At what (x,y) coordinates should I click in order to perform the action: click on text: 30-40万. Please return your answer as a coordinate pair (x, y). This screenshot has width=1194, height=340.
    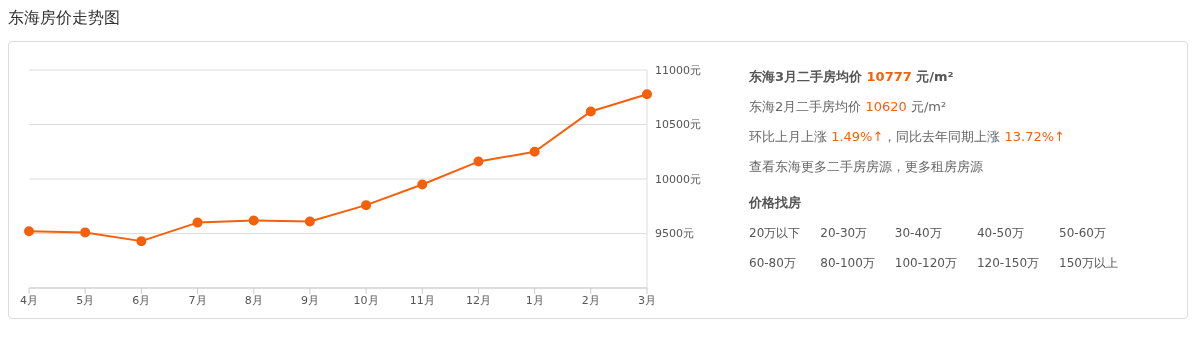
    Looking at the image, I should click on (918, 233).